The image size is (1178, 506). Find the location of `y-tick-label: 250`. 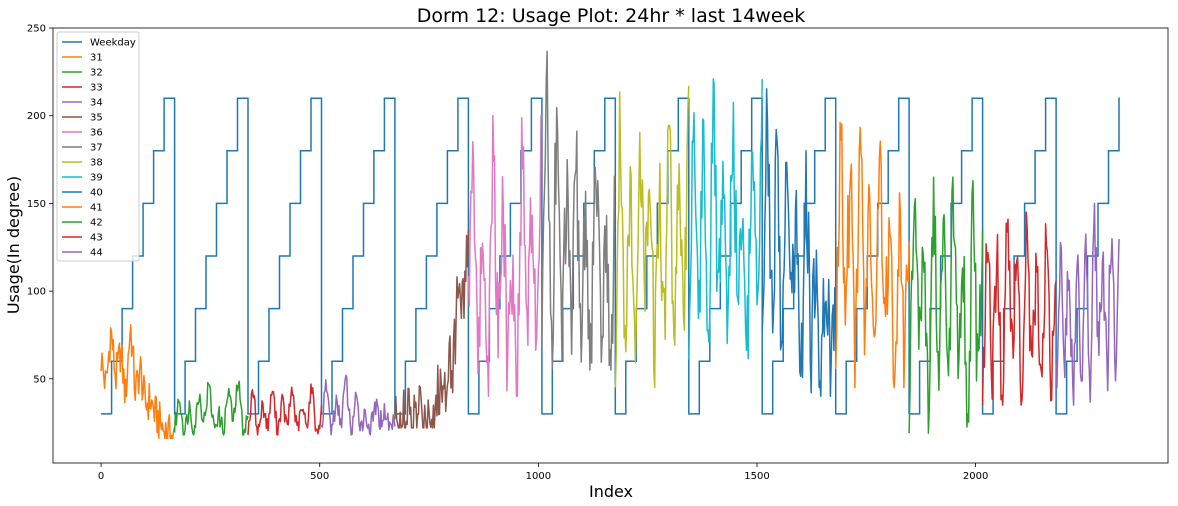

y-tick-label: 250 is located at coordinates (36, 29).